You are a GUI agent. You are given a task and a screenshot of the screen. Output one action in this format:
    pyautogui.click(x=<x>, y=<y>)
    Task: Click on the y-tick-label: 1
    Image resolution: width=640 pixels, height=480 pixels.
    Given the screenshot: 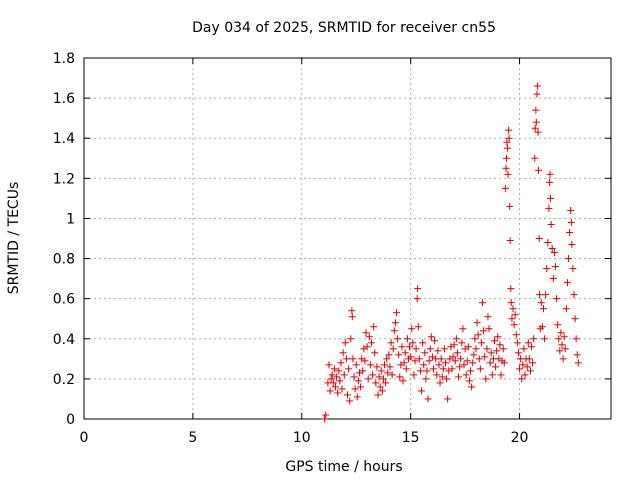 What is the action you would take?
    pyautogui.click(x=70, y=219)
    